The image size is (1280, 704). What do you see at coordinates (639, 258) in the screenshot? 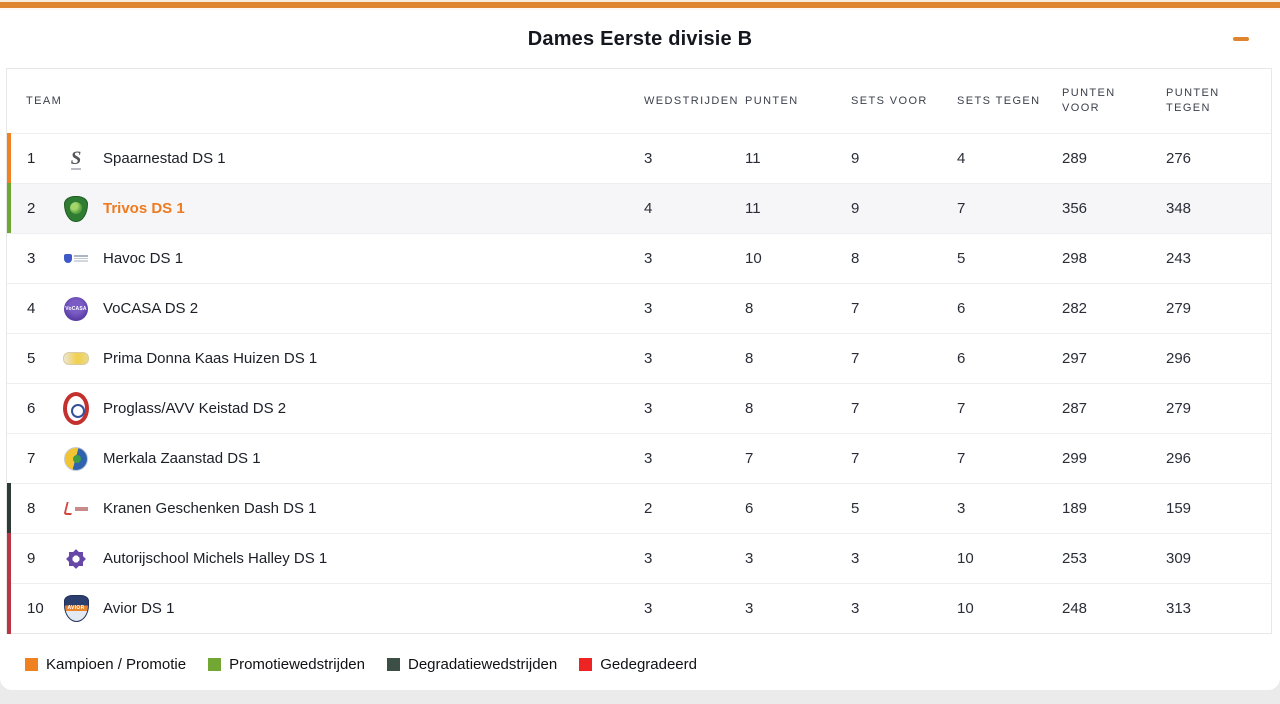
I see `table-row: 3 Havoc DS 1 3 10 8 5 298 243` at bounding box center [639, 258].